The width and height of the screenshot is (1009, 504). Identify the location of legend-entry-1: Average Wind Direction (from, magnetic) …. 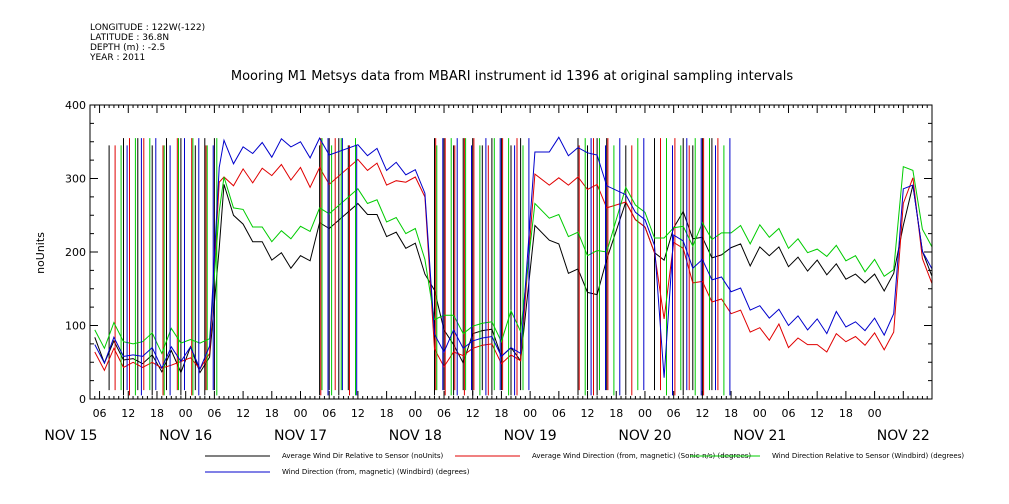
(603, 456).